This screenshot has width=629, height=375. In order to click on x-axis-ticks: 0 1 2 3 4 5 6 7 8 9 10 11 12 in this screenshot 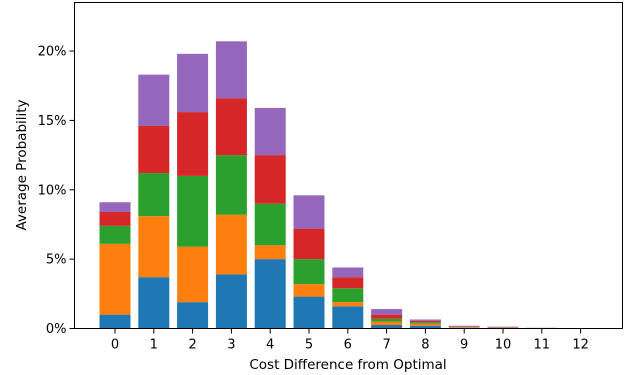, I will do `click(350, 340)`.